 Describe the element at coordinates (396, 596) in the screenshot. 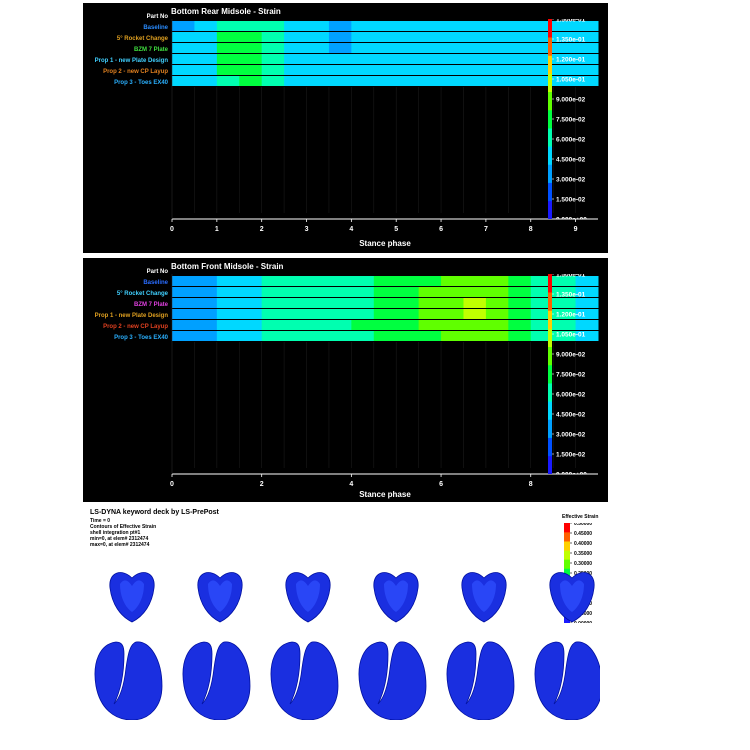

I see `heel-cup-inner` at that location.